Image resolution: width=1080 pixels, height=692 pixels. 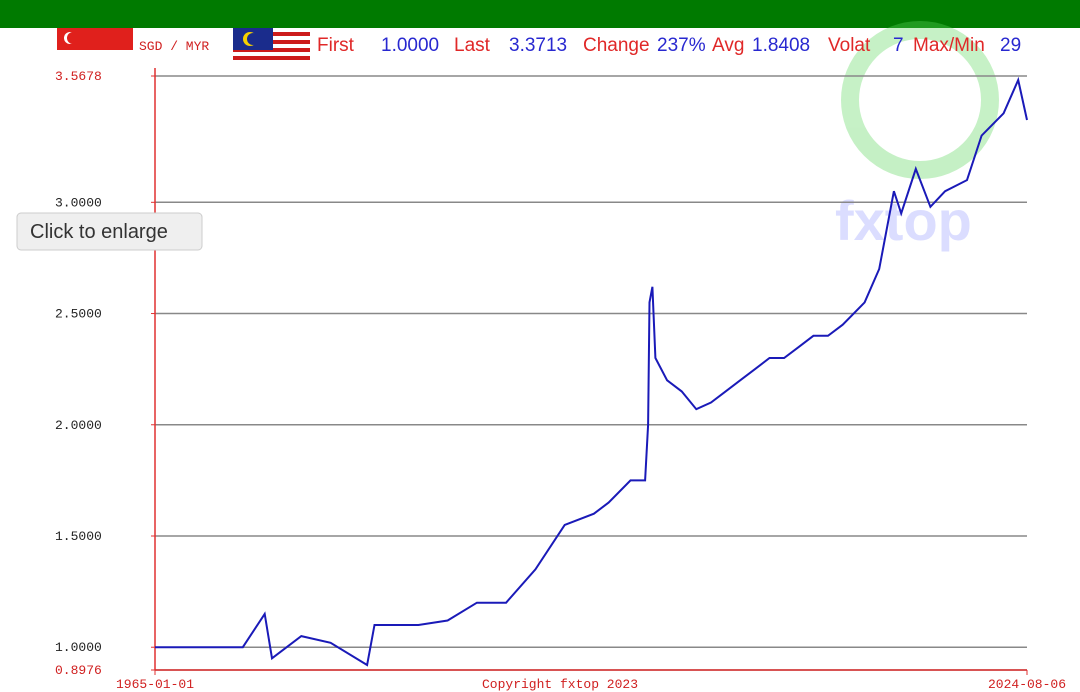 I want to click on y-tick-label: 2.5000, so click(x=78, y=314).